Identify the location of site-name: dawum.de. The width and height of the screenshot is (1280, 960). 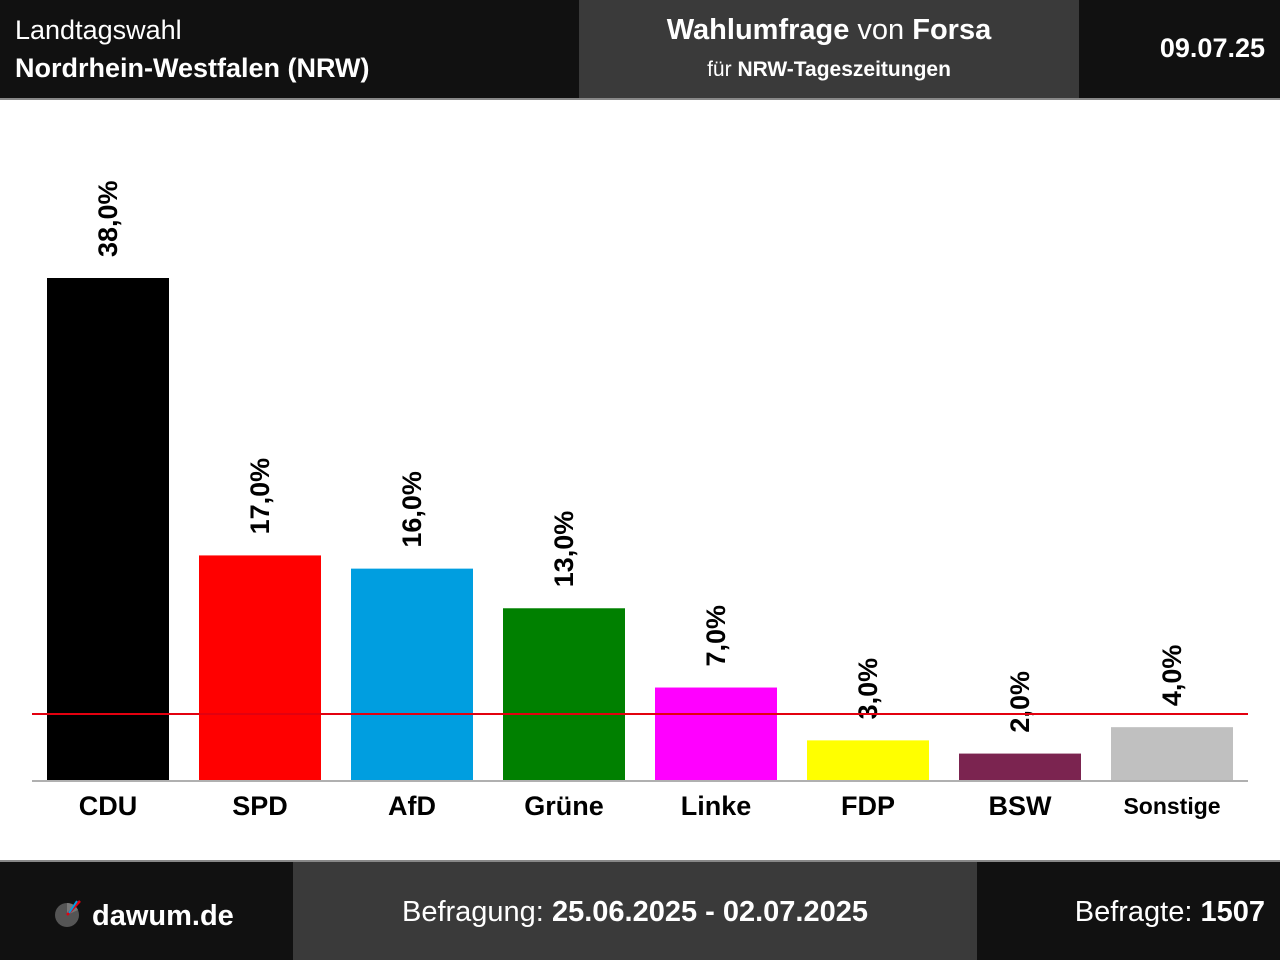
(163, 916).